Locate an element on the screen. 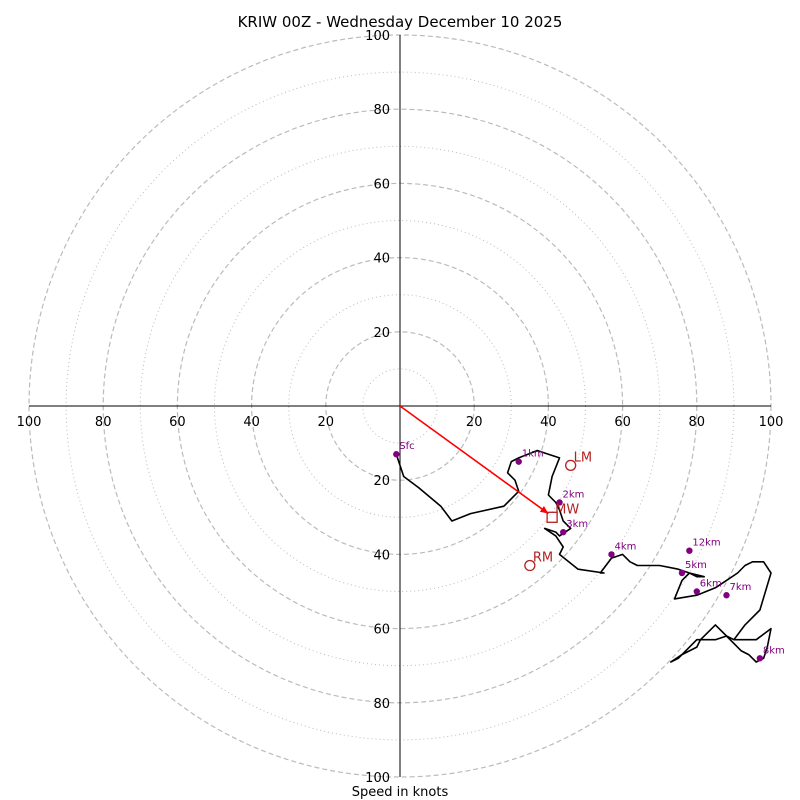 The image size is (800, 800). storm-motion-arrowhead is located at coordinates (544, 510).